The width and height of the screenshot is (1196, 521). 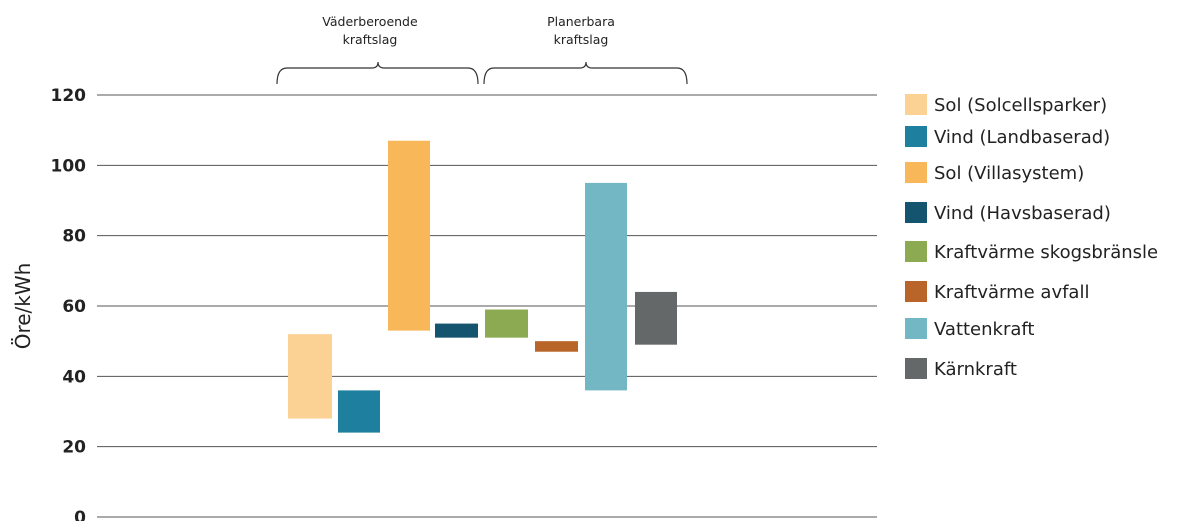 What do you see at coordinates (74, 237) in the screenshot?
I see `y-tick-label: 80` at bounding box center [74, 237].